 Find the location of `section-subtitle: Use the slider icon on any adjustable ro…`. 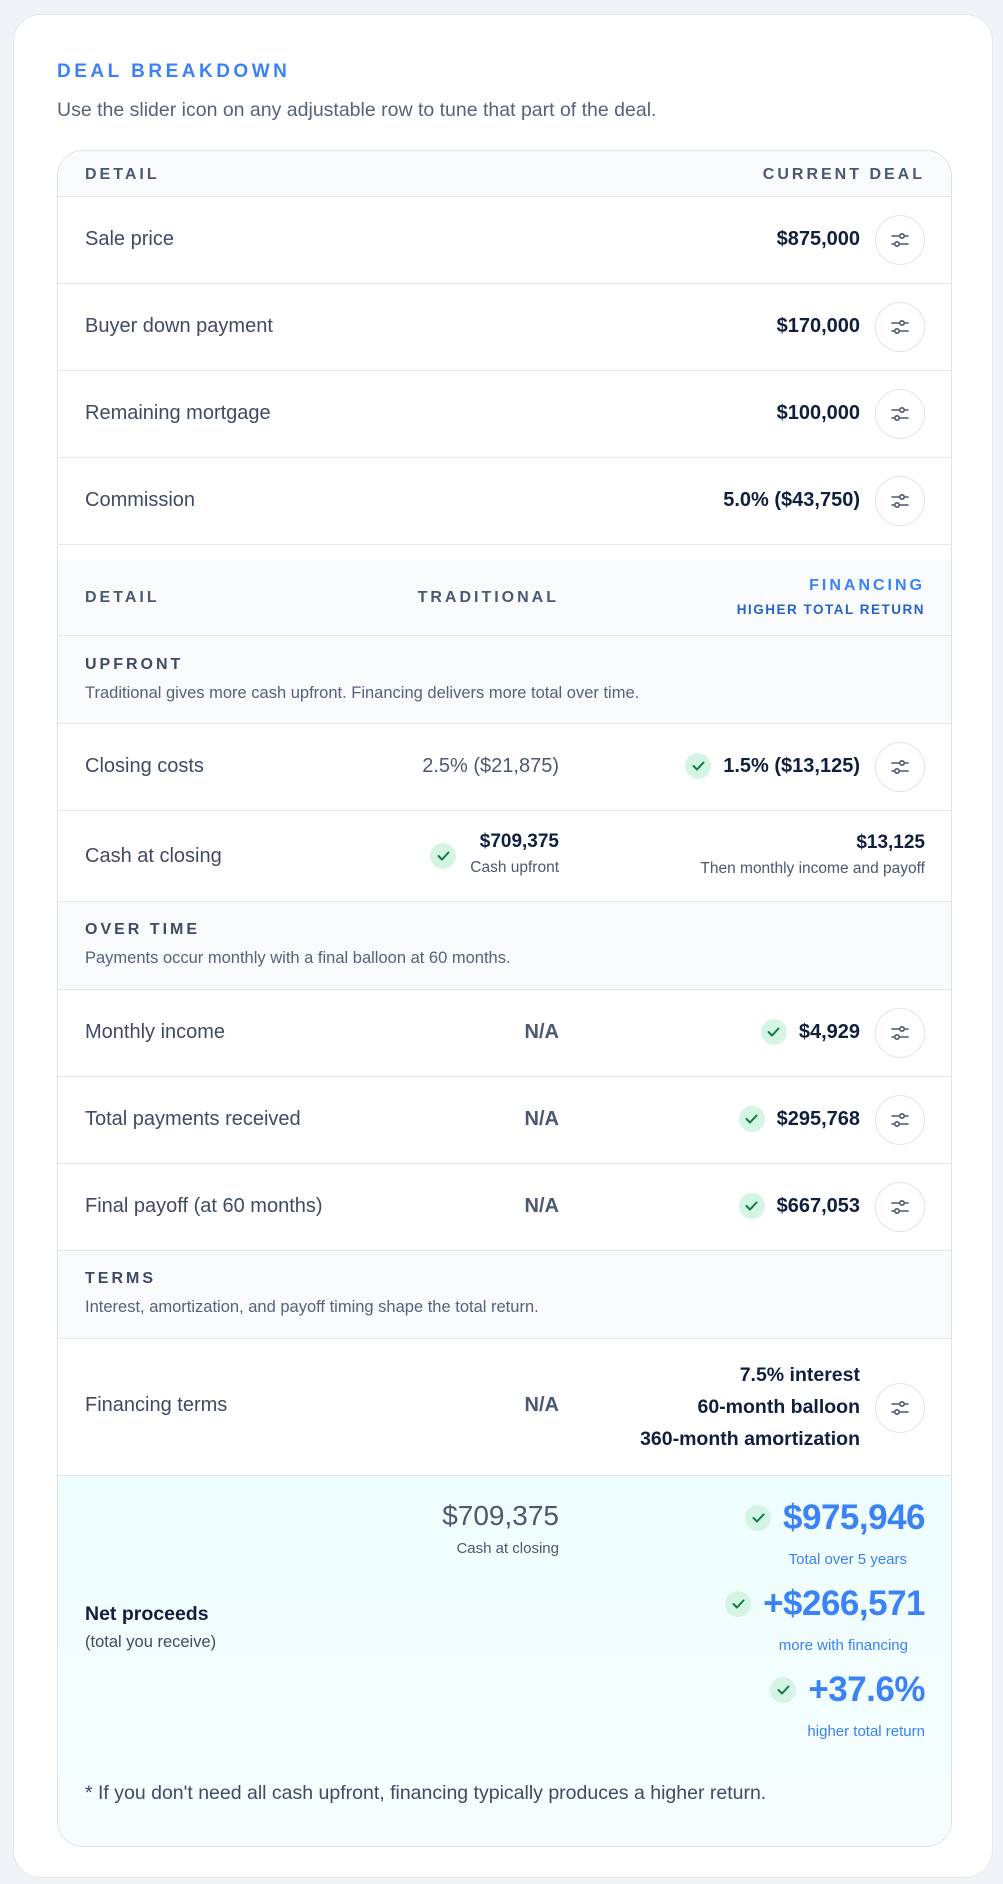

section-subtitle: Use the slider icon on any adjustable ro… is located at coordinates (357, 110).